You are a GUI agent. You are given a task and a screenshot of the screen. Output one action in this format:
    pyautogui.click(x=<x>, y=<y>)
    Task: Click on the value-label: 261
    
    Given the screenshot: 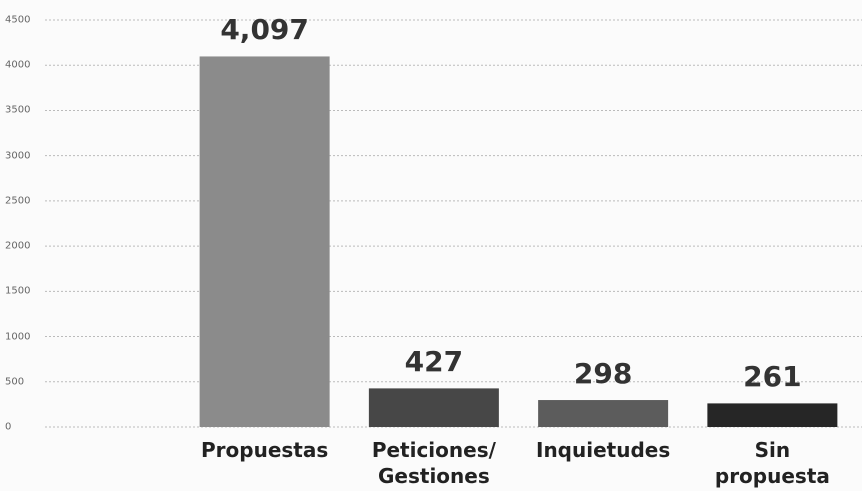 What is the action you would take?
    pyautogui.click(x=772, y=377)
    